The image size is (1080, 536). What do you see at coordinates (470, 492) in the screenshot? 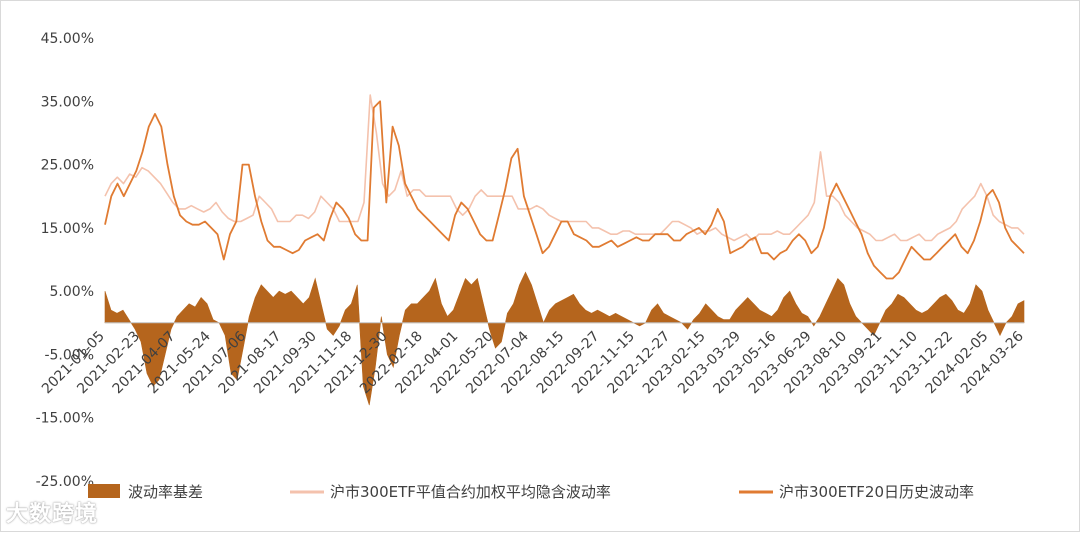
I see `legend-label-implied: 沪市300ETF平值合约加权平均隐含波动率` at bounding box center [470, 492].